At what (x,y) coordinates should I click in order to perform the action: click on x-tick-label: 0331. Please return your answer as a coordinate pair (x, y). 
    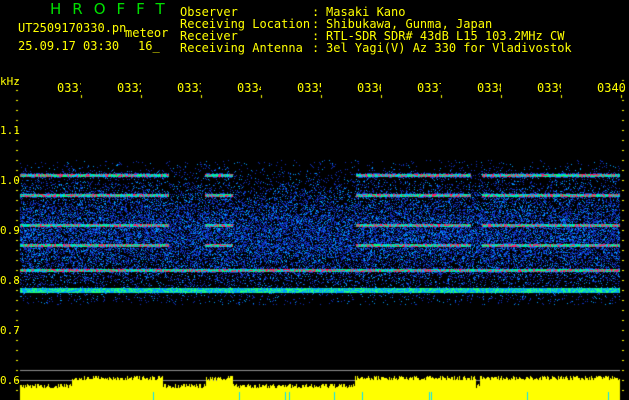
    Looking at the image, I should click on (69, 88).